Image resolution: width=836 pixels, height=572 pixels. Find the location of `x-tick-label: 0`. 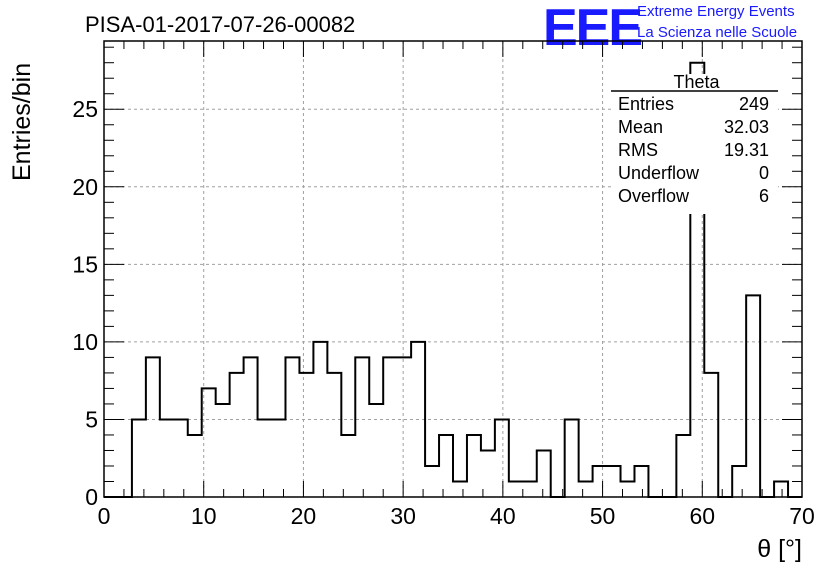

x-tick-label: 0 is located at coordinates (104, 516).